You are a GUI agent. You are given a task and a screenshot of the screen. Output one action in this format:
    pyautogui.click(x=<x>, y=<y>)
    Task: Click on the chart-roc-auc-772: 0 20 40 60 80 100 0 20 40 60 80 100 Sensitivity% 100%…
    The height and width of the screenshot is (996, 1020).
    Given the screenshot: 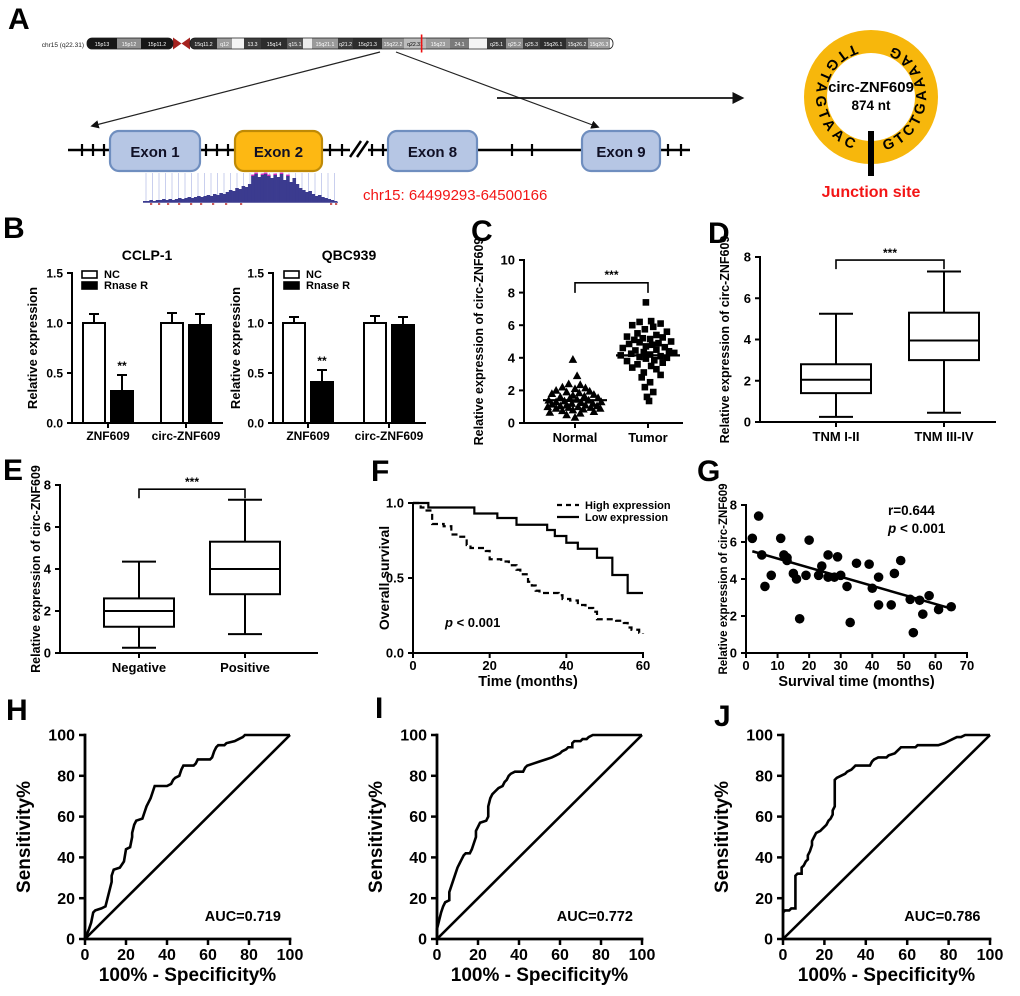 What is the action you would take?
    pyautogui.click(x=510, y=857)
    